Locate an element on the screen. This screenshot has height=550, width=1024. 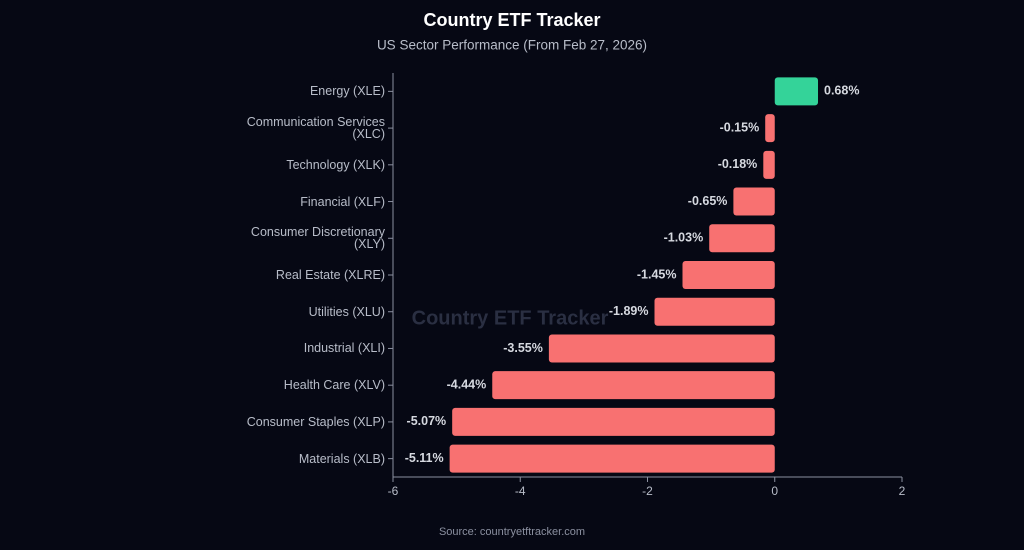
value-label: -5.07% is located at coordinates (427, 421).